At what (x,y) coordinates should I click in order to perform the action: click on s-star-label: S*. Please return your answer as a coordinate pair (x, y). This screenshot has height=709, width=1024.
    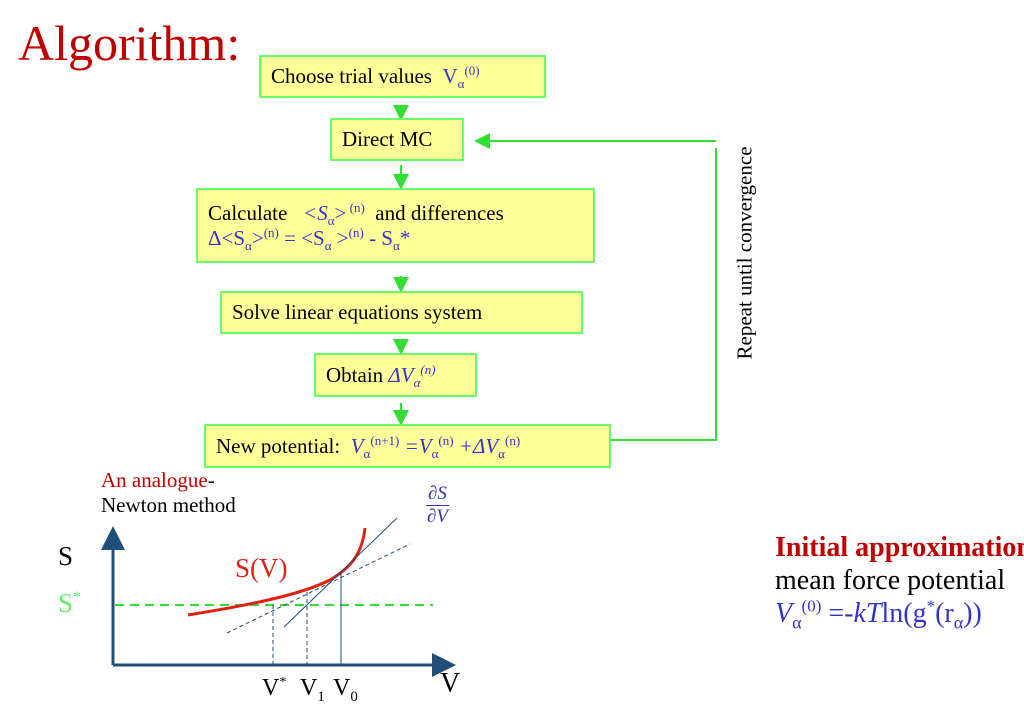
    Looking at the image, I should click on (70, 603).